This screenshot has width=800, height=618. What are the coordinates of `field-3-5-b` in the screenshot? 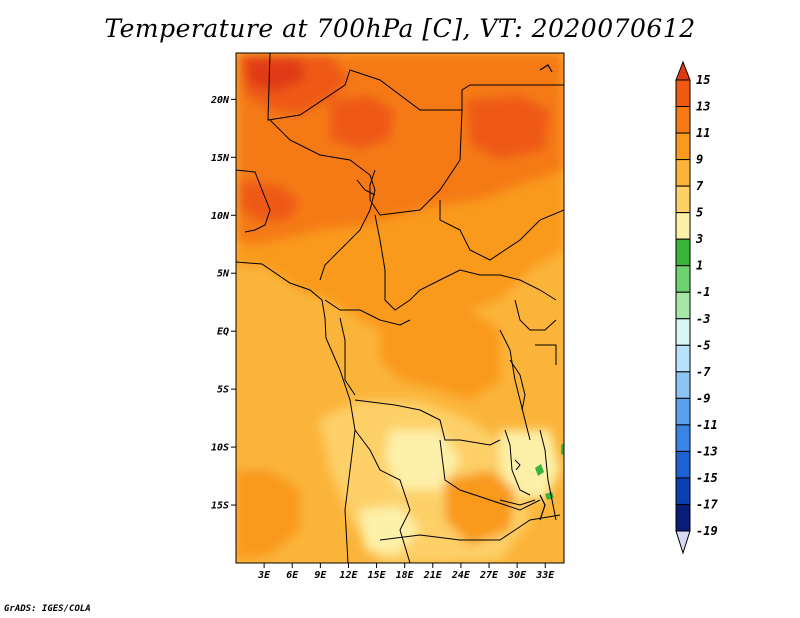 It's located at (530, 465).